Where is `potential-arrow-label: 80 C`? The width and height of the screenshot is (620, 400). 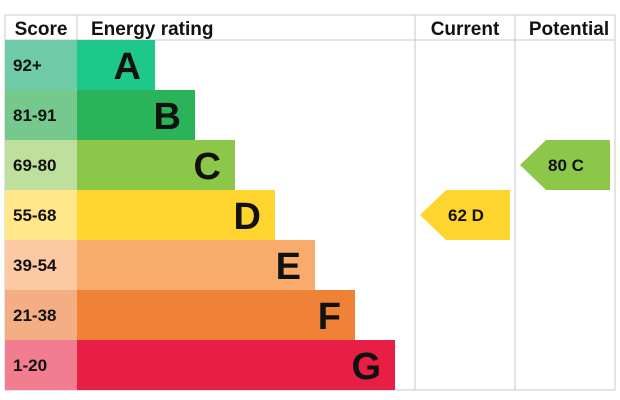
potential-arrow-label: 80 C is located at coordinates (566, 165).